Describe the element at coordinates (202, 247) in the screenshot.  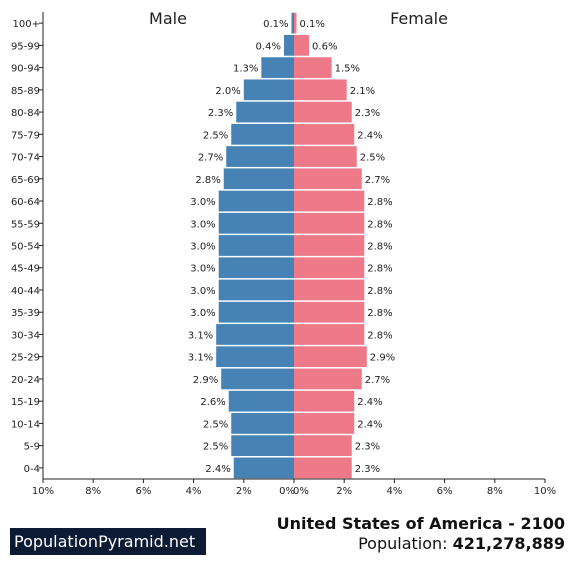
I see `male-value-label-50-54: 3.0%` at that location.